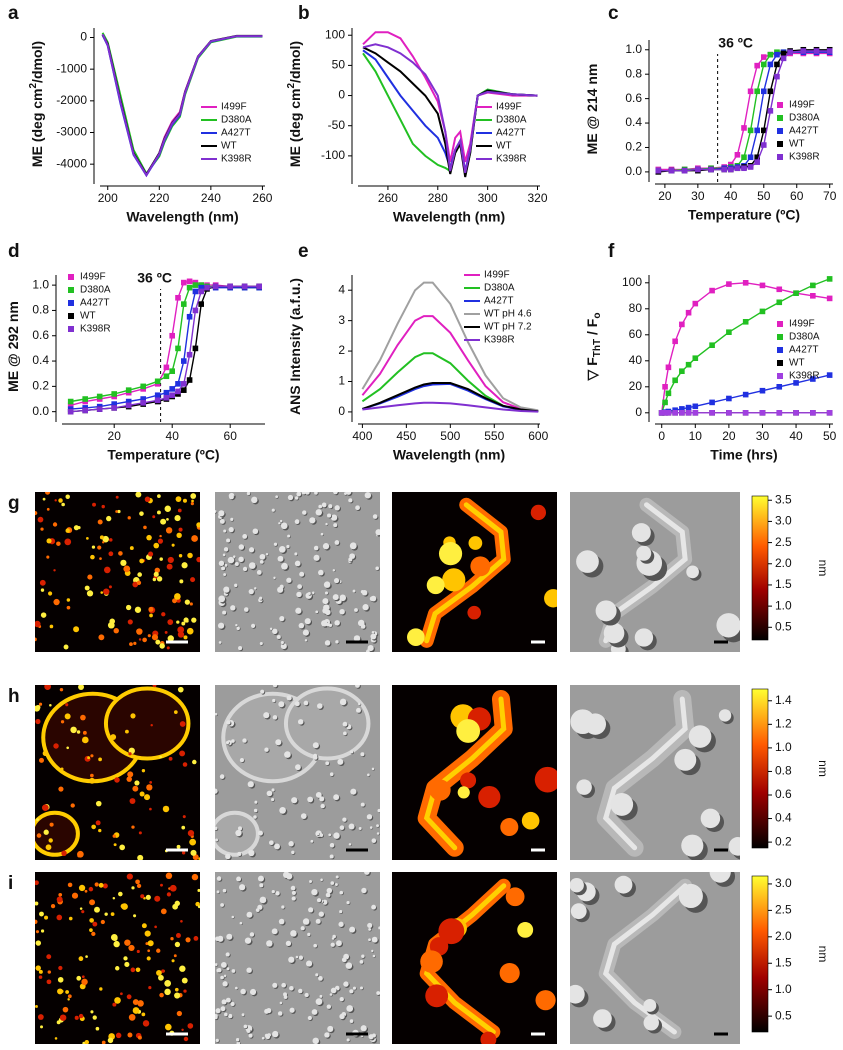 The height and width of the screenshot is (1050, 843). I want to click on colorbar-tick-label: 2.0, so click(783, 563).